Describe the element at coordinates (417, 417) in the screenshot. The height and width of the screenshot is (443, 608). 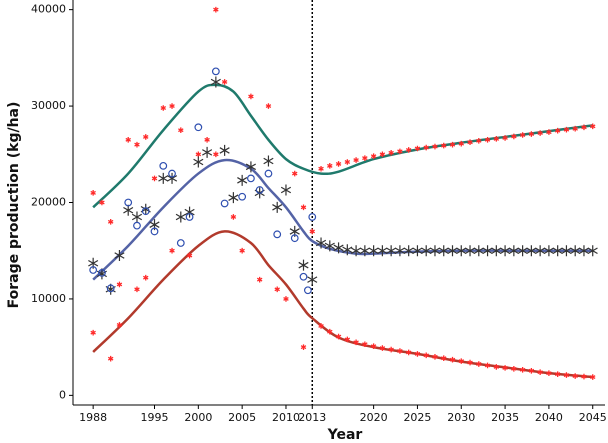
I see `x-tick-label: 2025` at that location.